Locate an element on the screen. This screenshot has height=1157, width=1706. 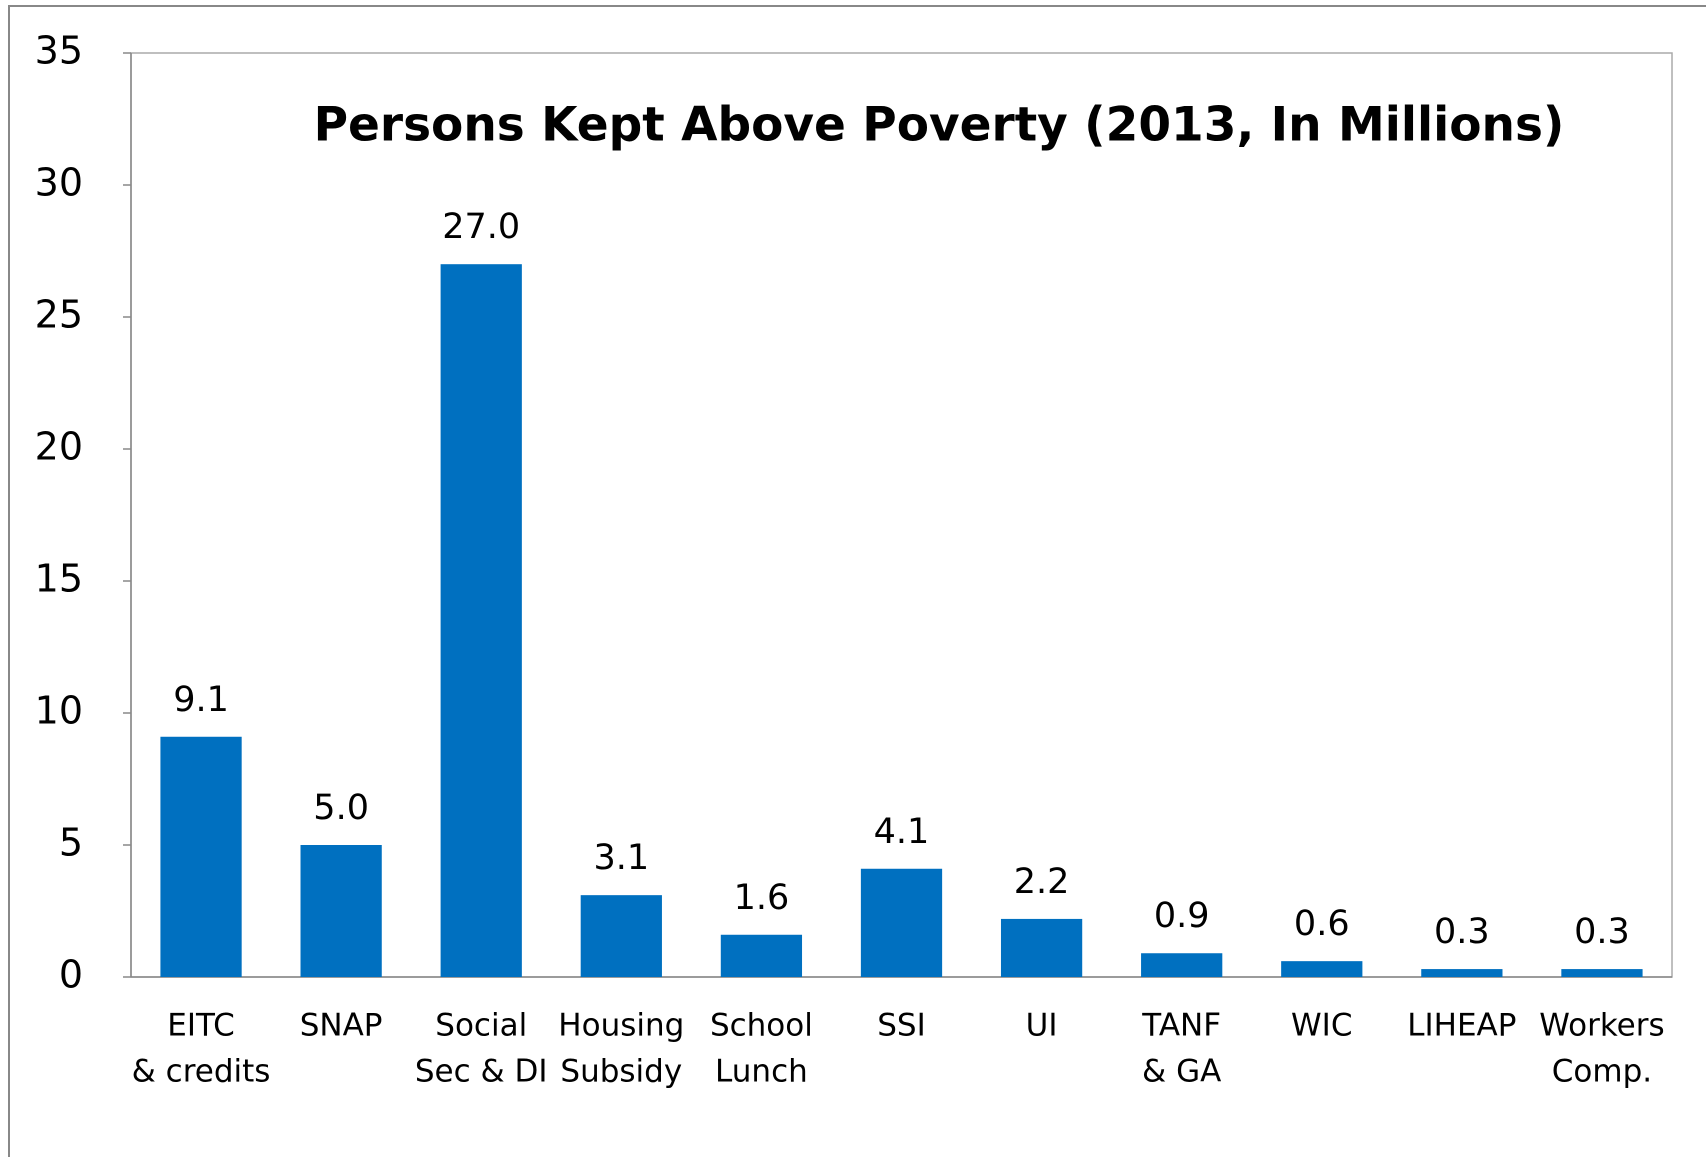
x-tick-label: WIC is located at coordinates (1321, 1026).